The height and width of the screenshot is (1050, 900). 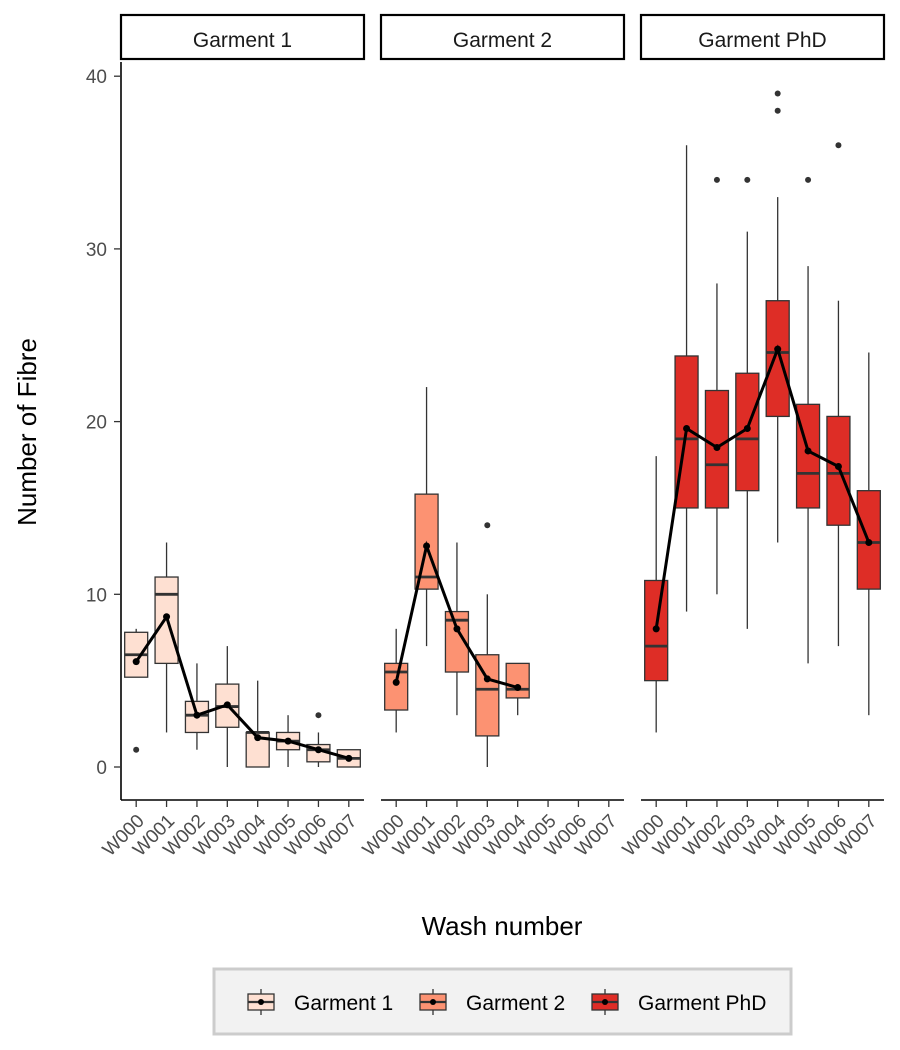 I want to click on legend-item: Garment 1, so click(x=320, y=1002).